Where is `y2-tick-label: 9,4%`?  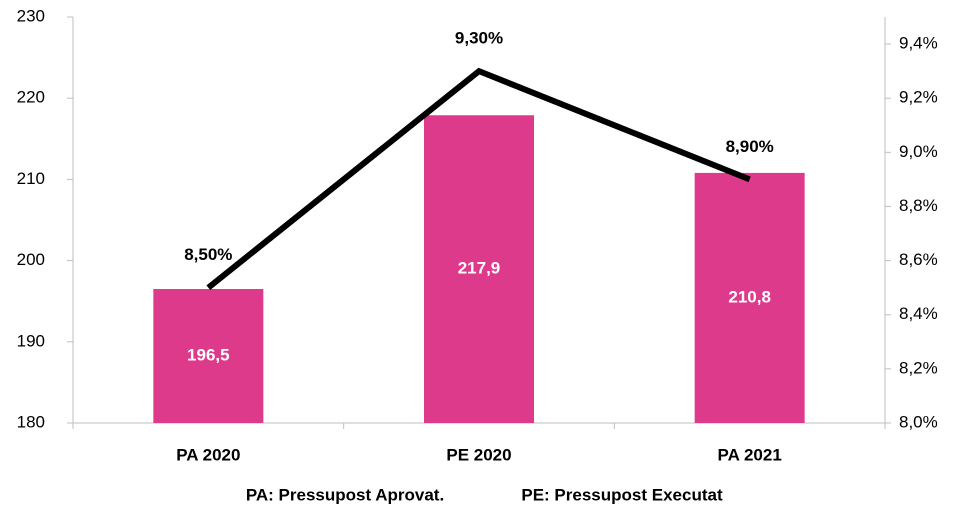
y2-tick-label: 9,4% is located at coordinates (918, 43).